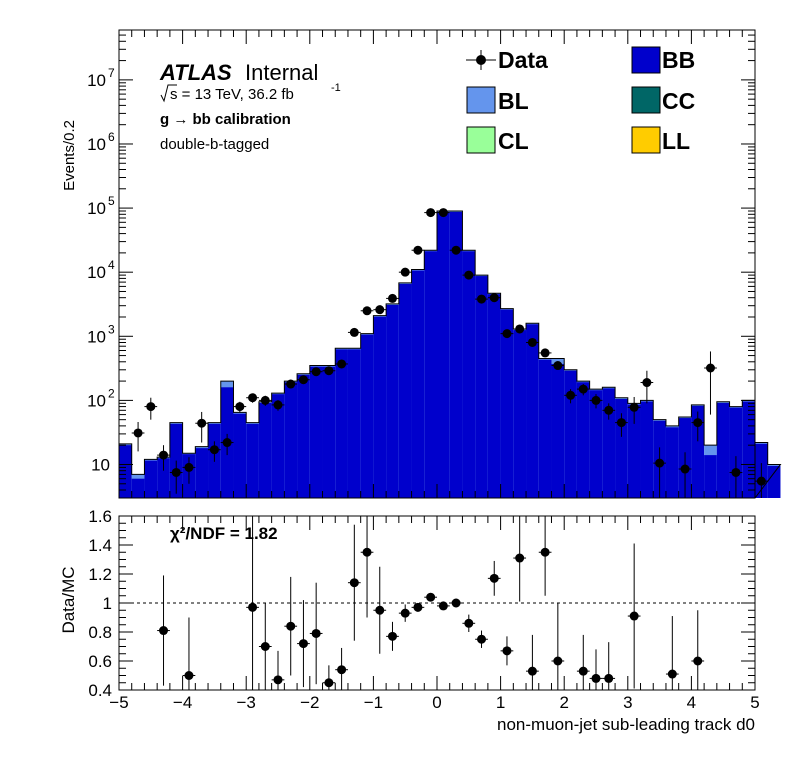  I want to click on ratio-y-axis-label: Data/MC, so click(68, 599).